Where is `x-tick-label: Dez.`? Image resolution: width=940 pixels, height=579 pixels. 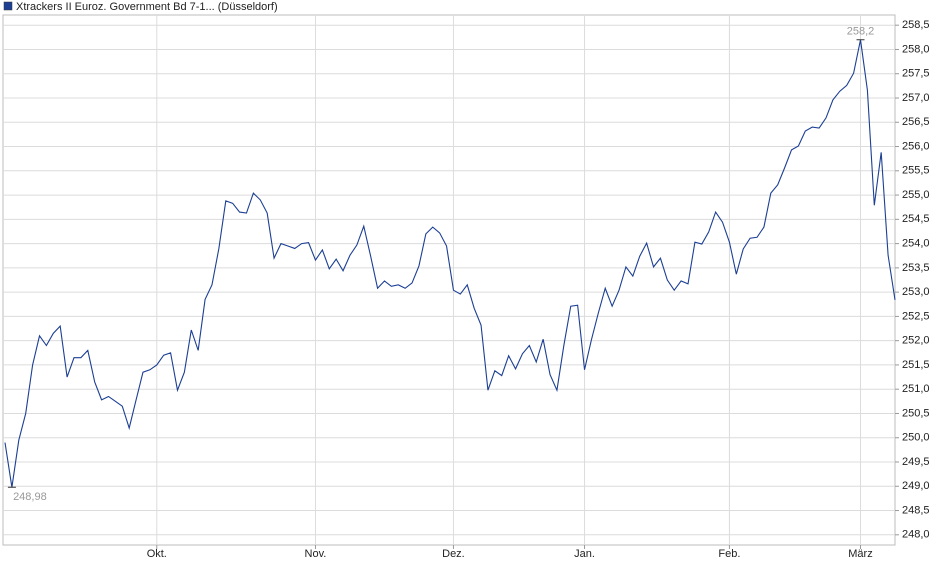 x-tick-label: Dez. is located at coordinates (453, 554).